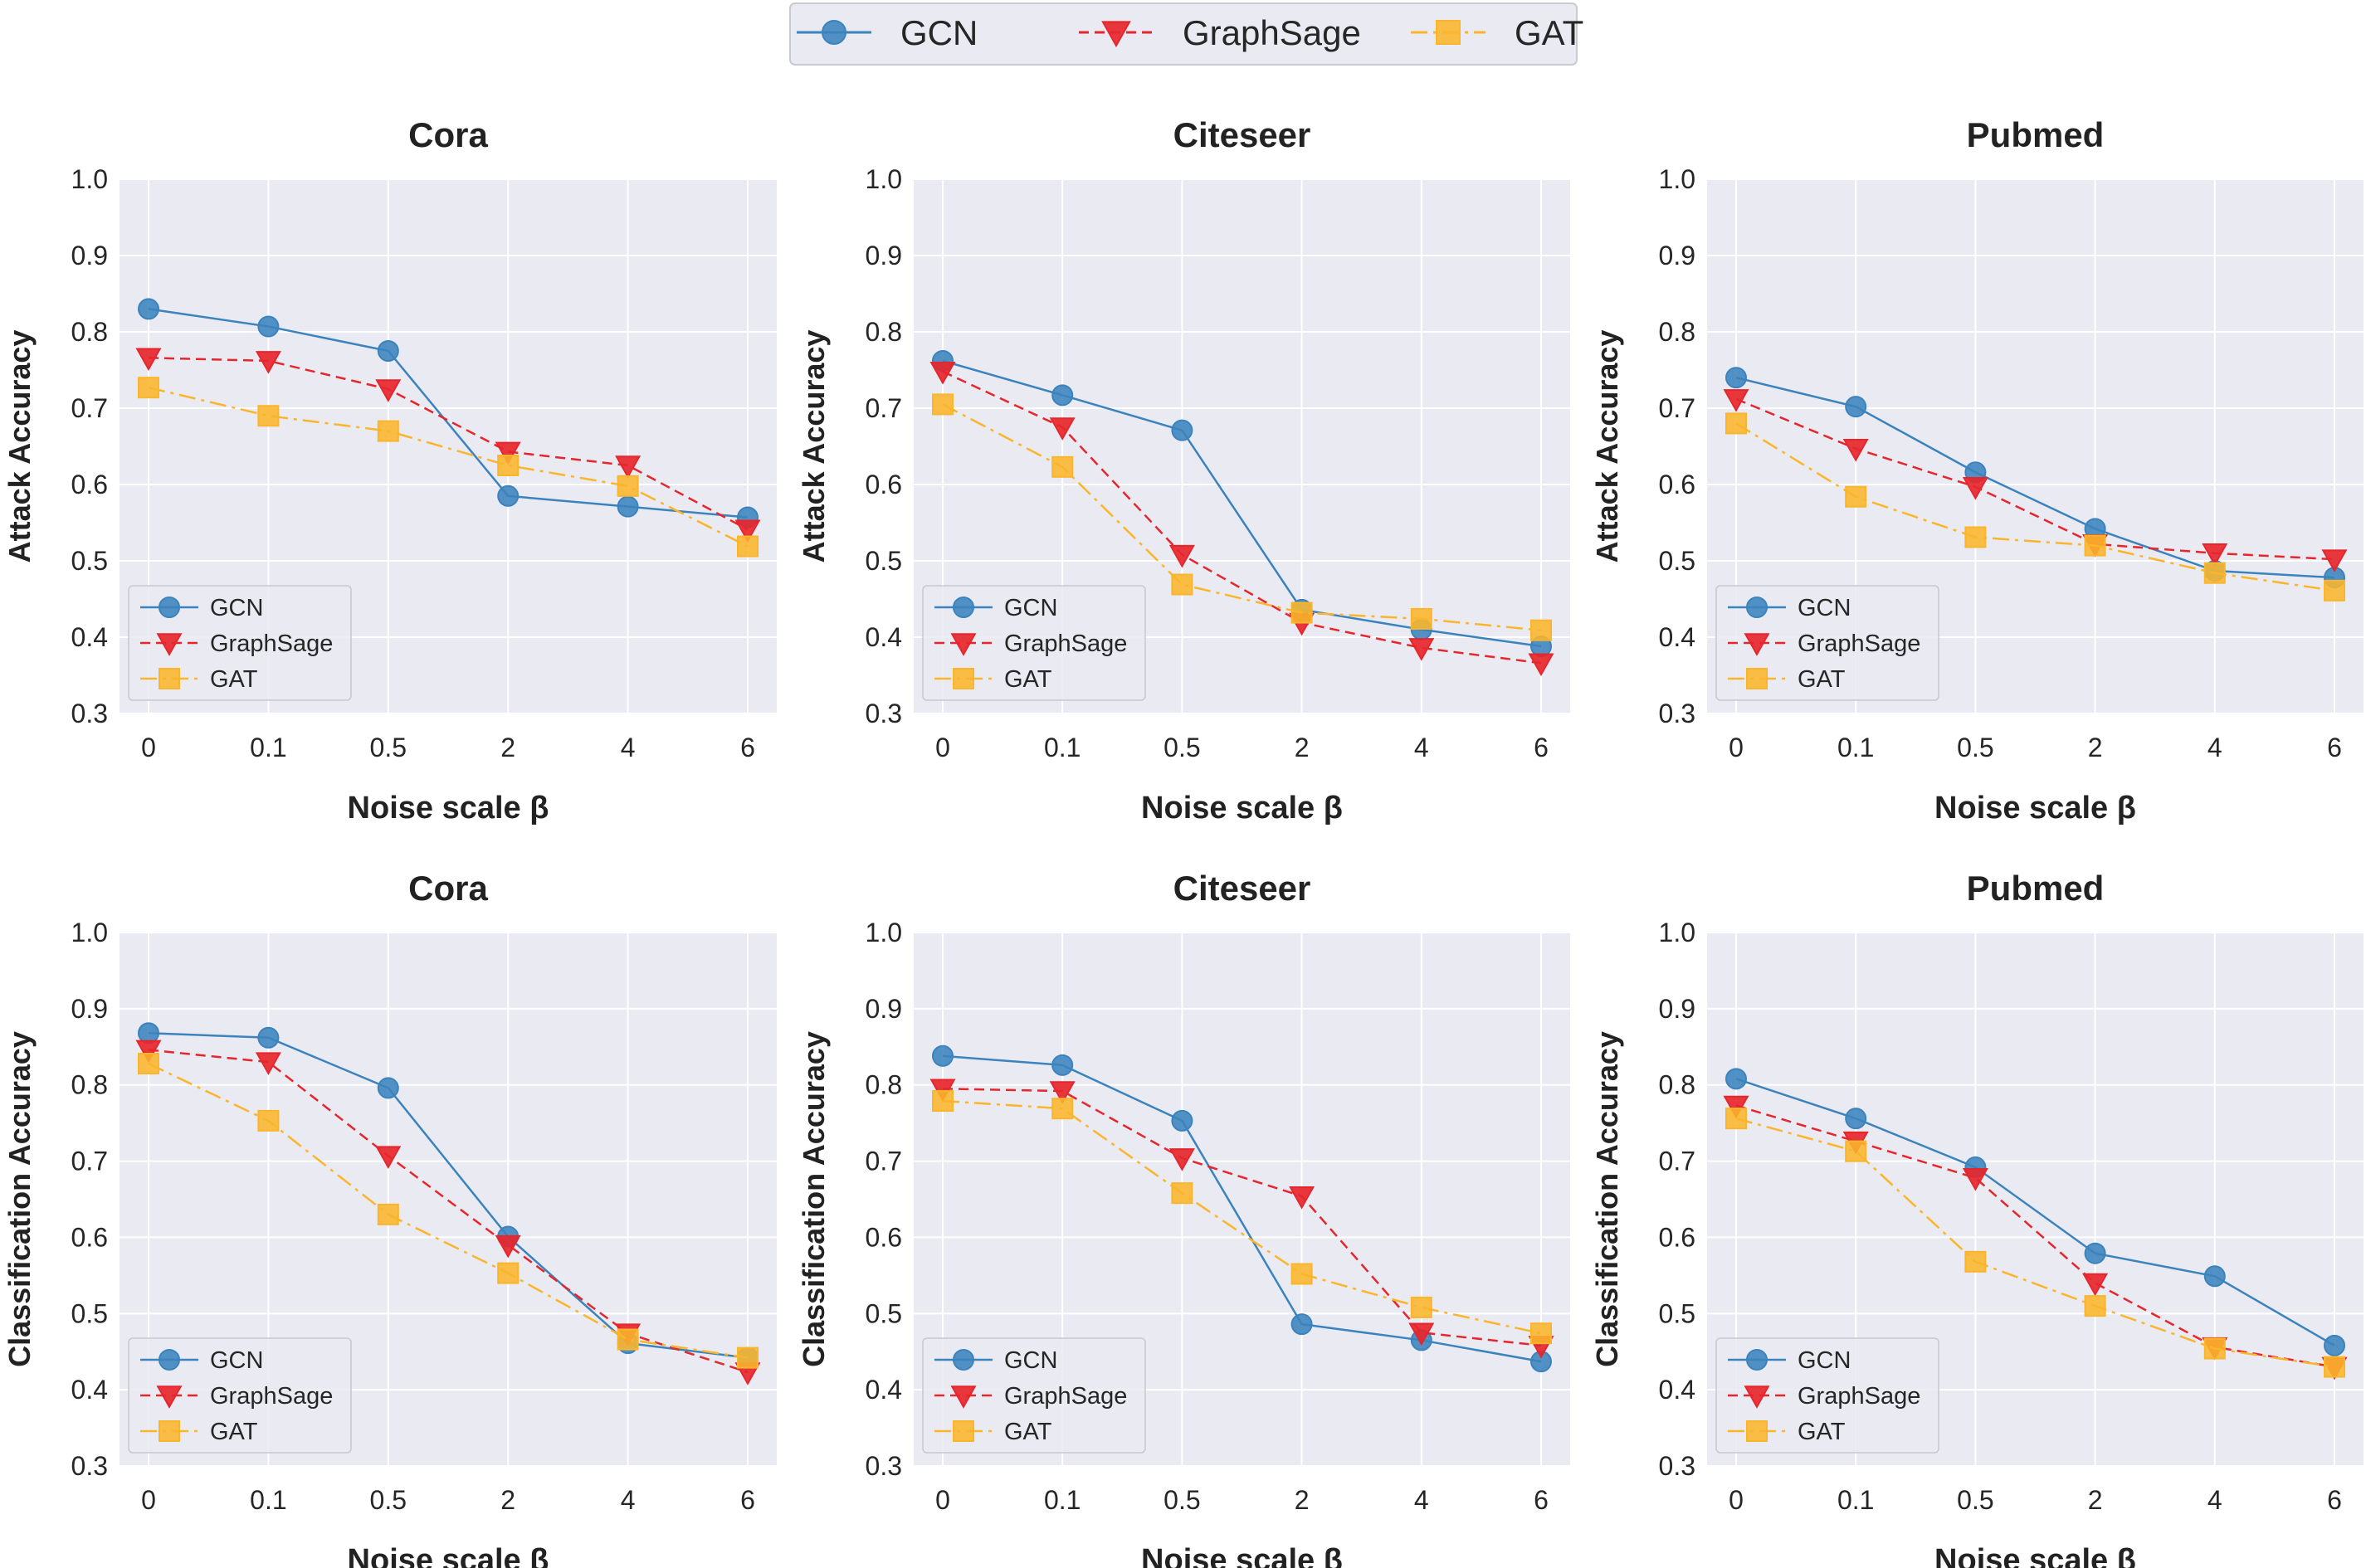 The height and width of the screenshot is (1568, 2366). Describe the element at coordinates (884, 408) in the screenshot. I see `y-tick-label: 0.7` at that location.